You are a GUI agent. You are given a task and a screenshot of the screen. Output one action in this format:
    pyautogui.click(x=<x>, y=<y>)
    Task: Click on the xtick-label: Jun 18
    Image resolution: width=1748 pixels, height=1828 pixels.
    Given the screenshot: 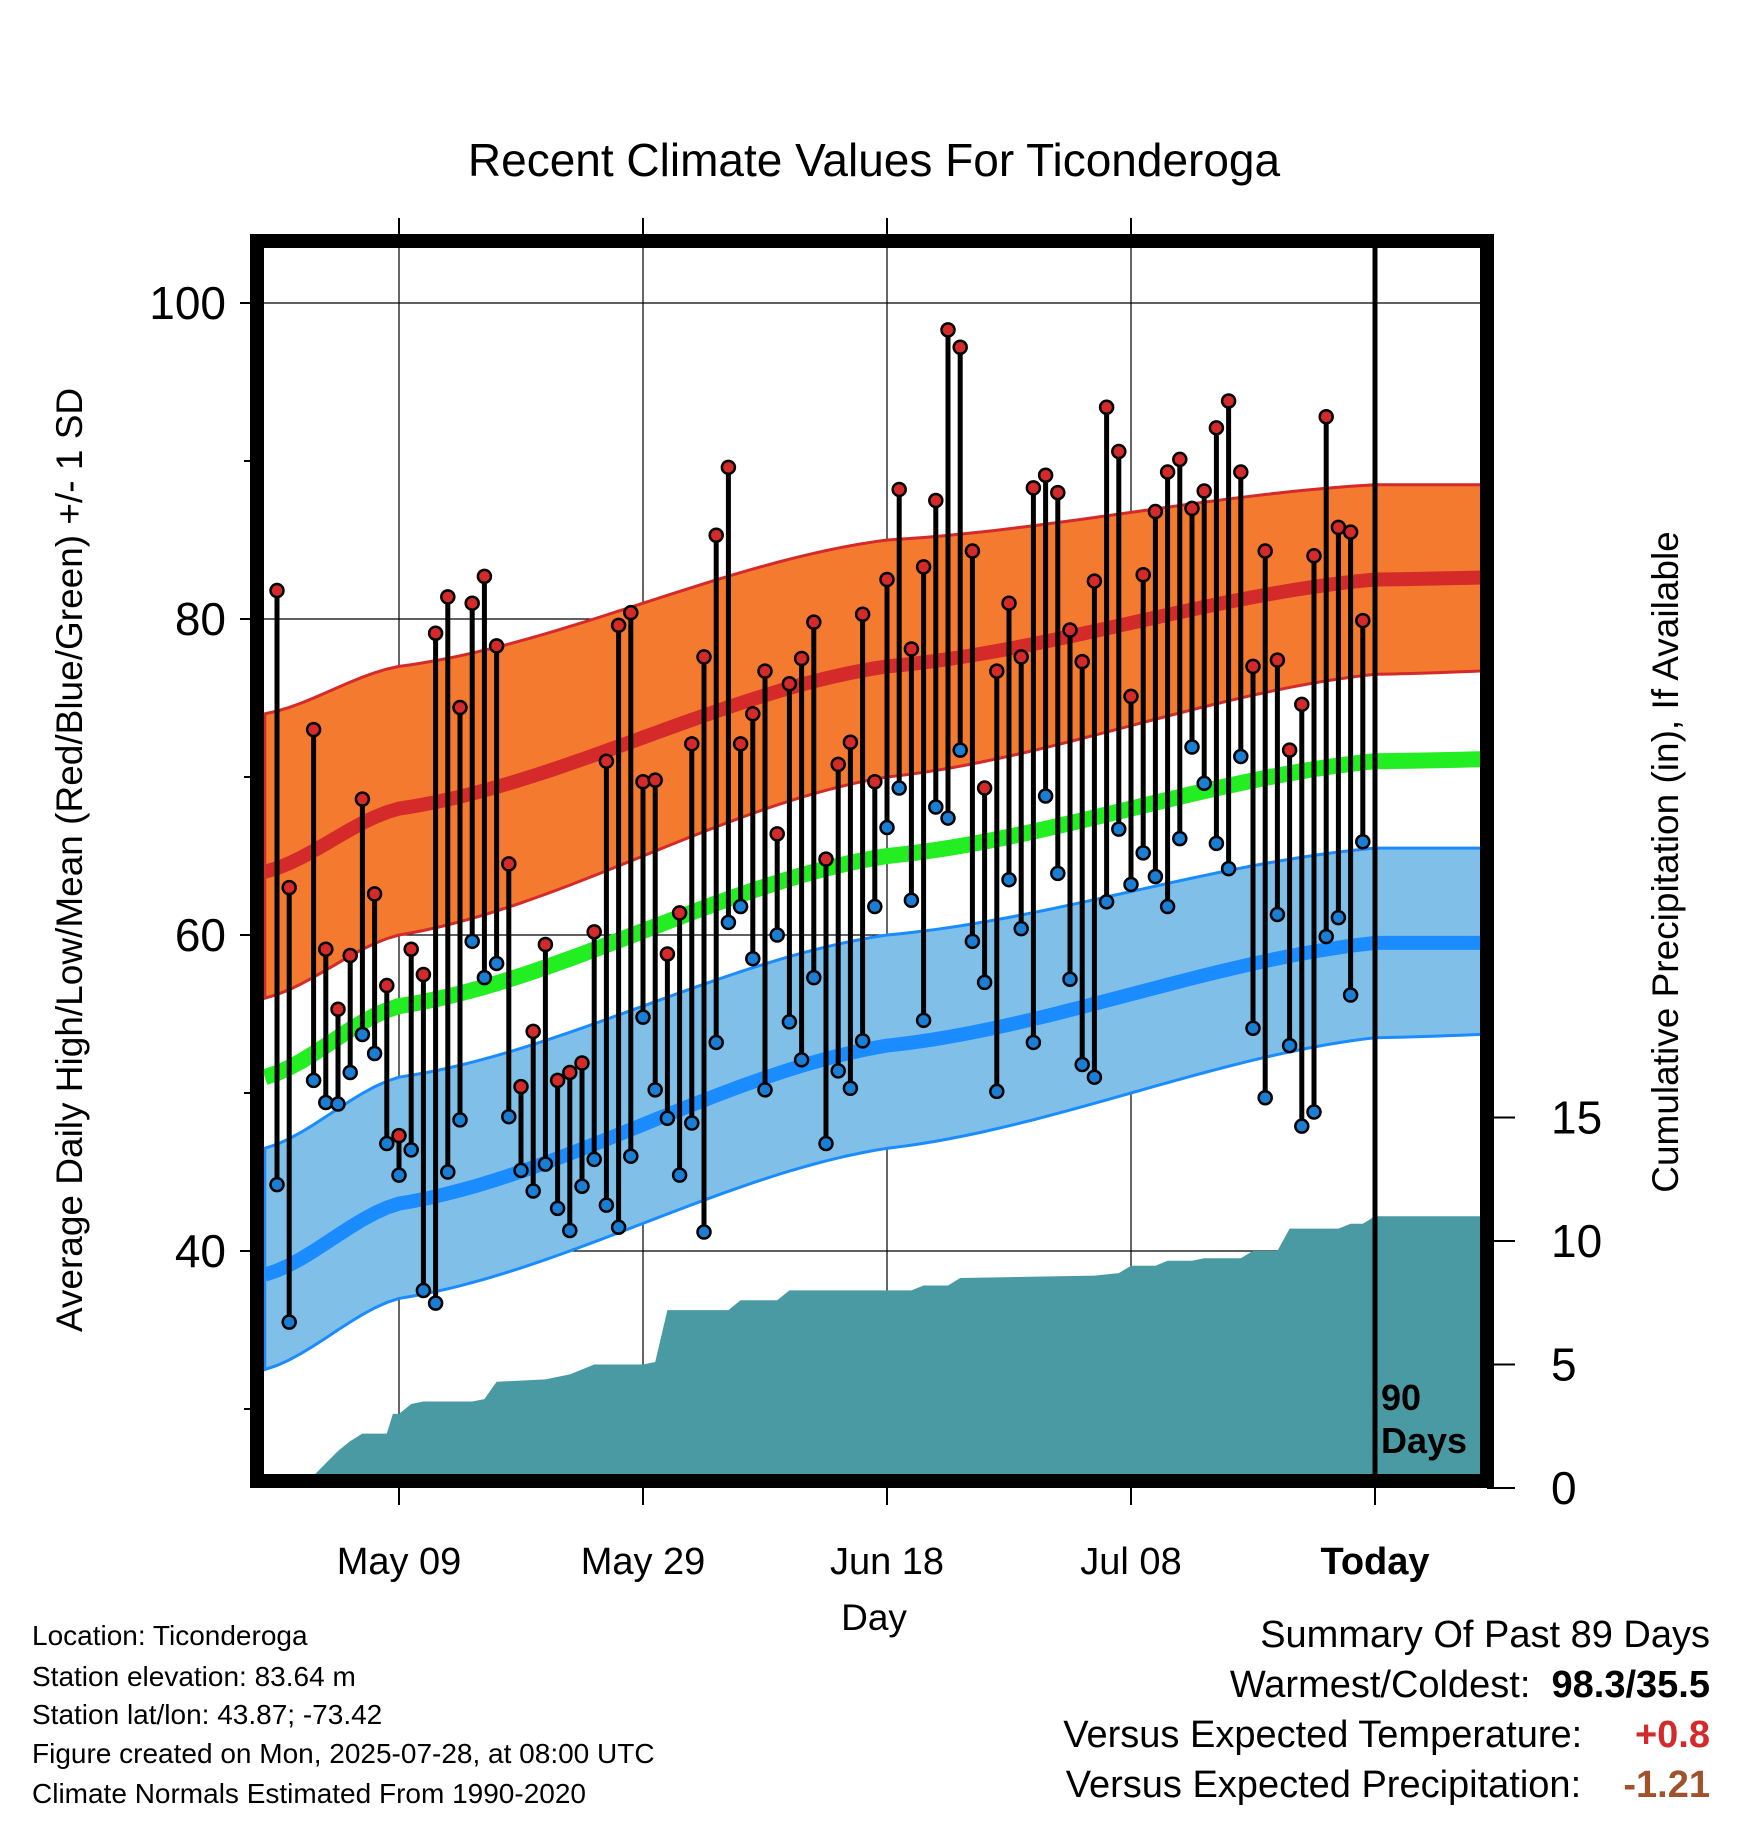 What is the action you would take?
    pyautogui.click(x=887, y=1562)
    